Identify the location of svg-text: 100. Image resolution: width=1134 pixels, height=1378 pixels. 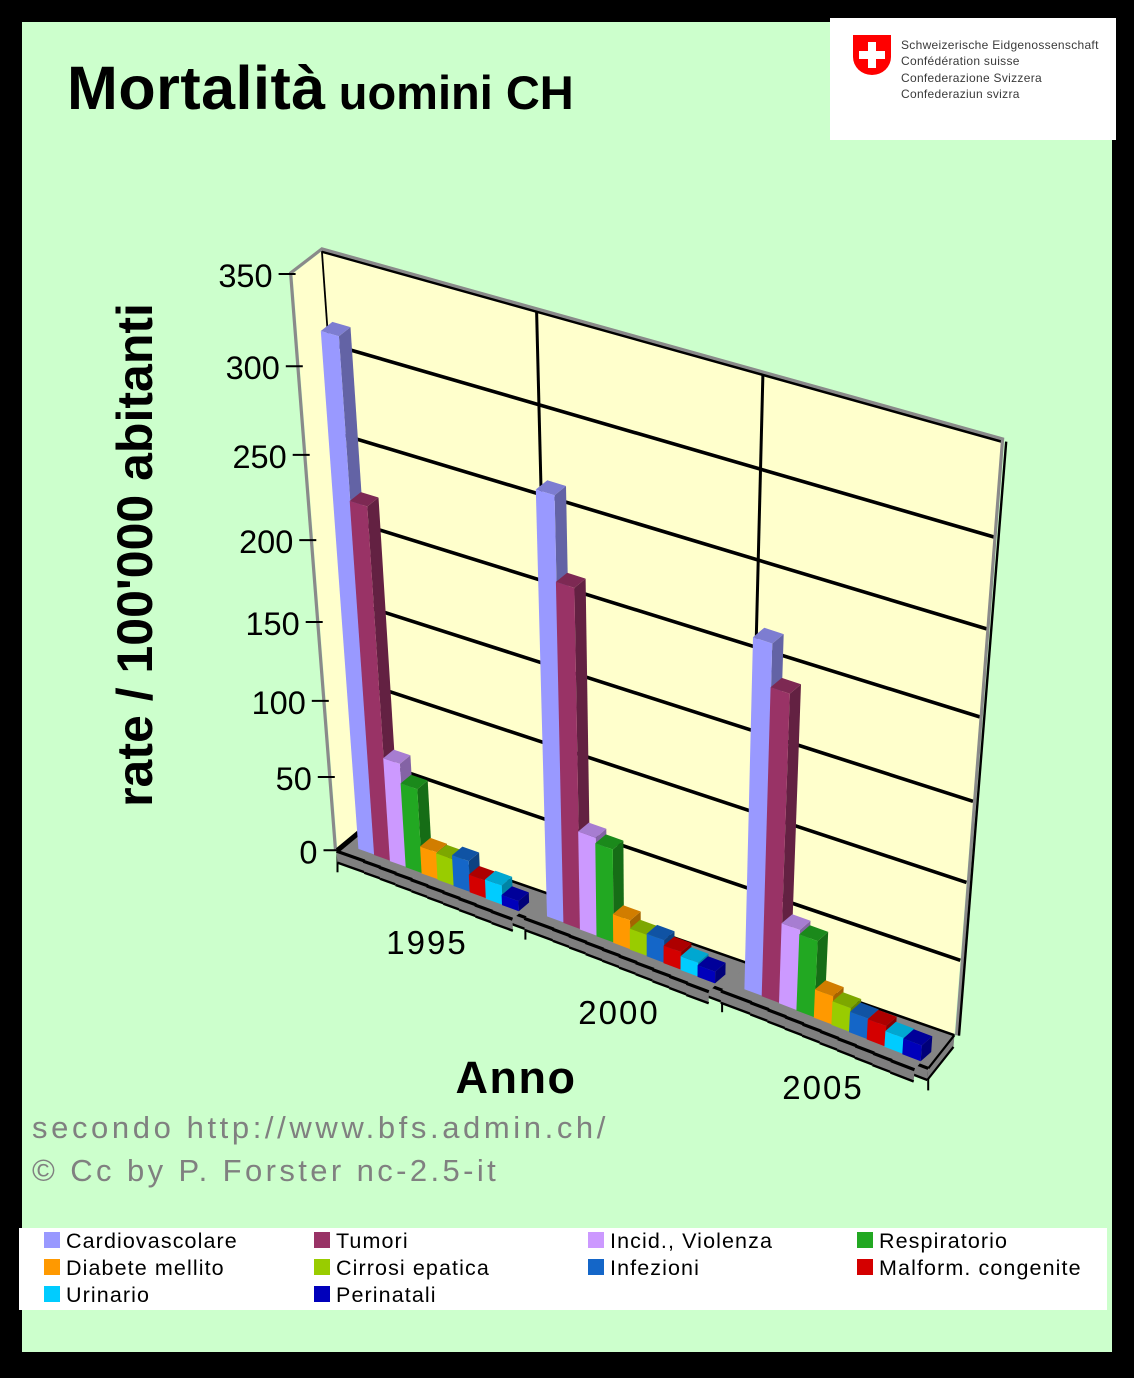
(279, 703).